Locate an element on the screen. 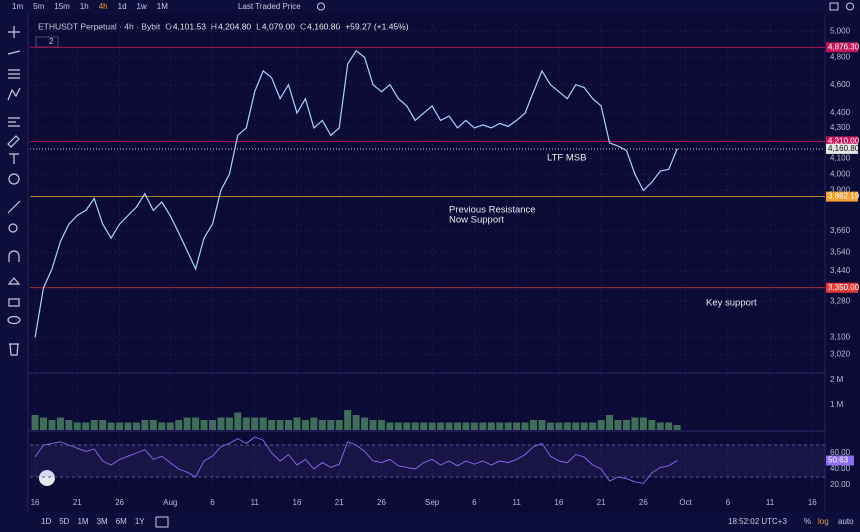 The image size is (860, 532). trash-icon is located at coordinates (14, 349).